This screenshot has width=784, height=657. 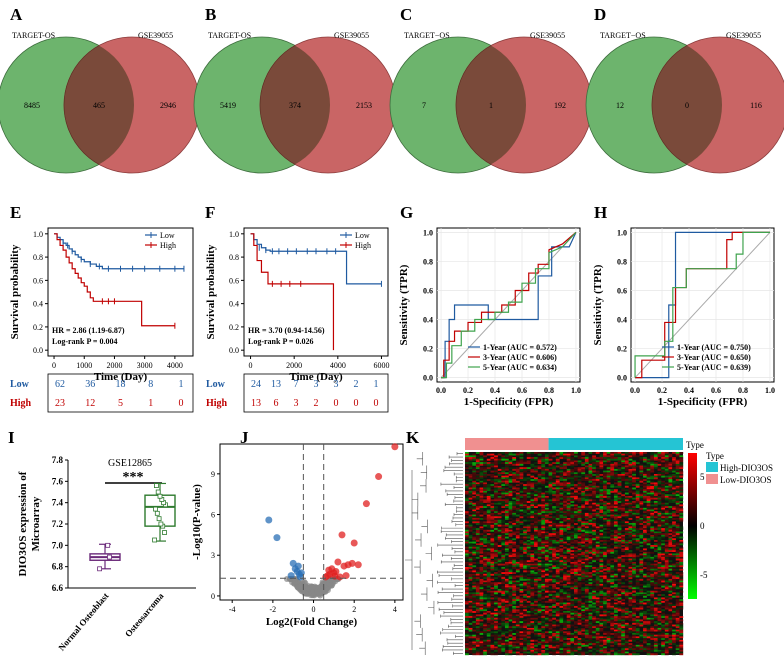 What do you see at coordinates (58, 588) in the screenshot?
I see `y-tick-label: 6.6` at bounding box center [58, 588].